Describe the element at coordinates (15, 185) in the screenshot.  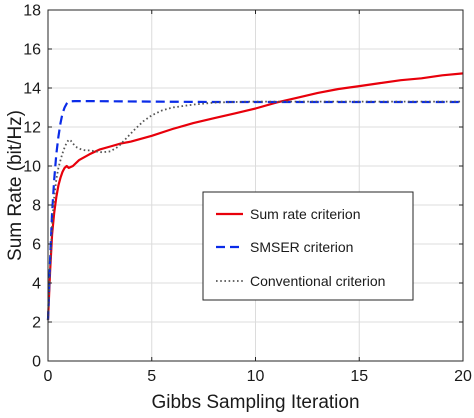
I see `y-axis-label: Sum Rate (bit/Hz)` at that location.